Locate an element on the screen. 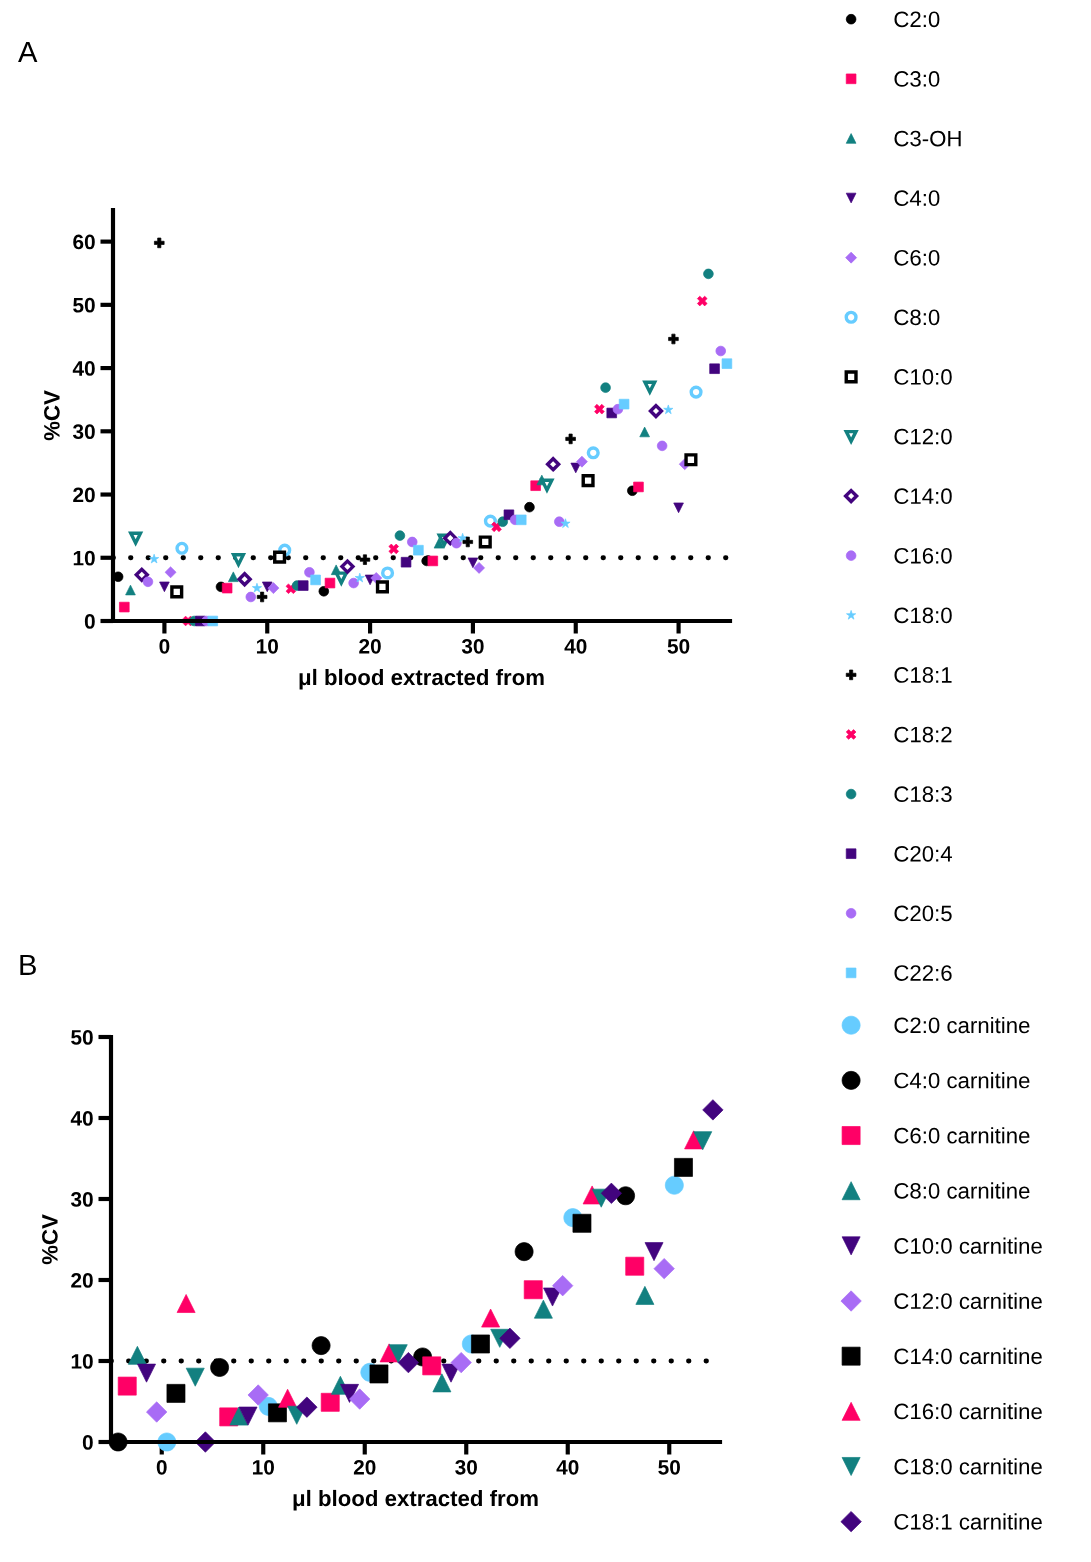 This screenshot has height=1562, width=1091. legend-label: C20:4 is located at coordinates (923, 853).